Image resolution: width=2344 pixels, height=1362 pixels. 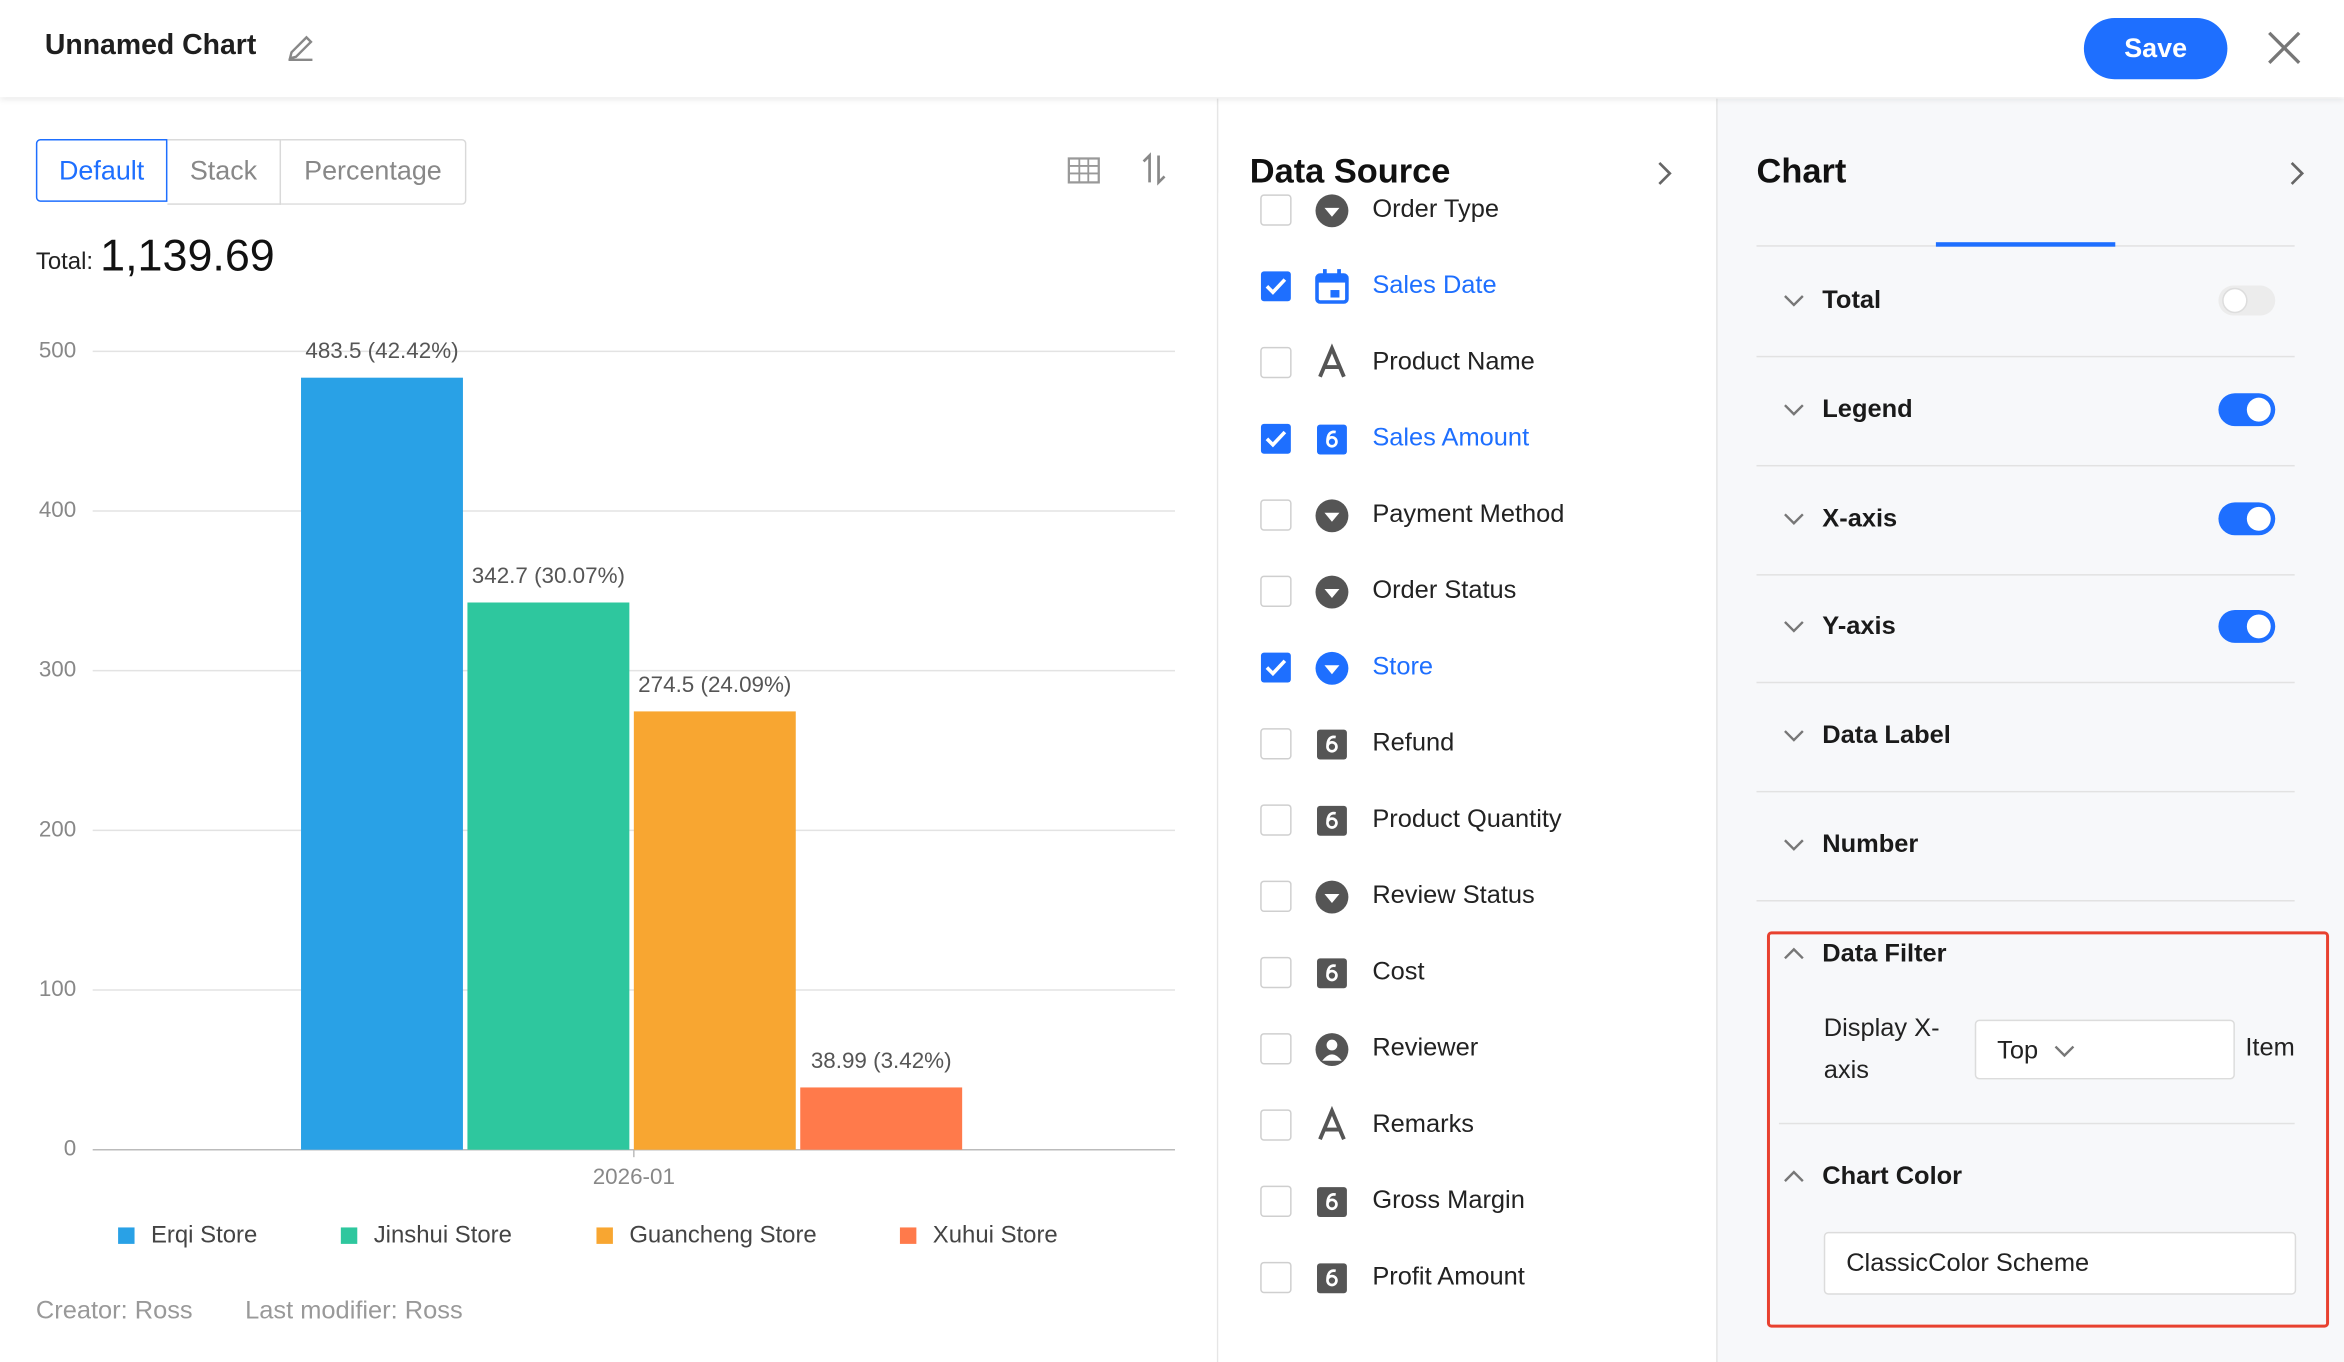 I want to click on section-label: Y-axis, so click(x=1859, y=626).